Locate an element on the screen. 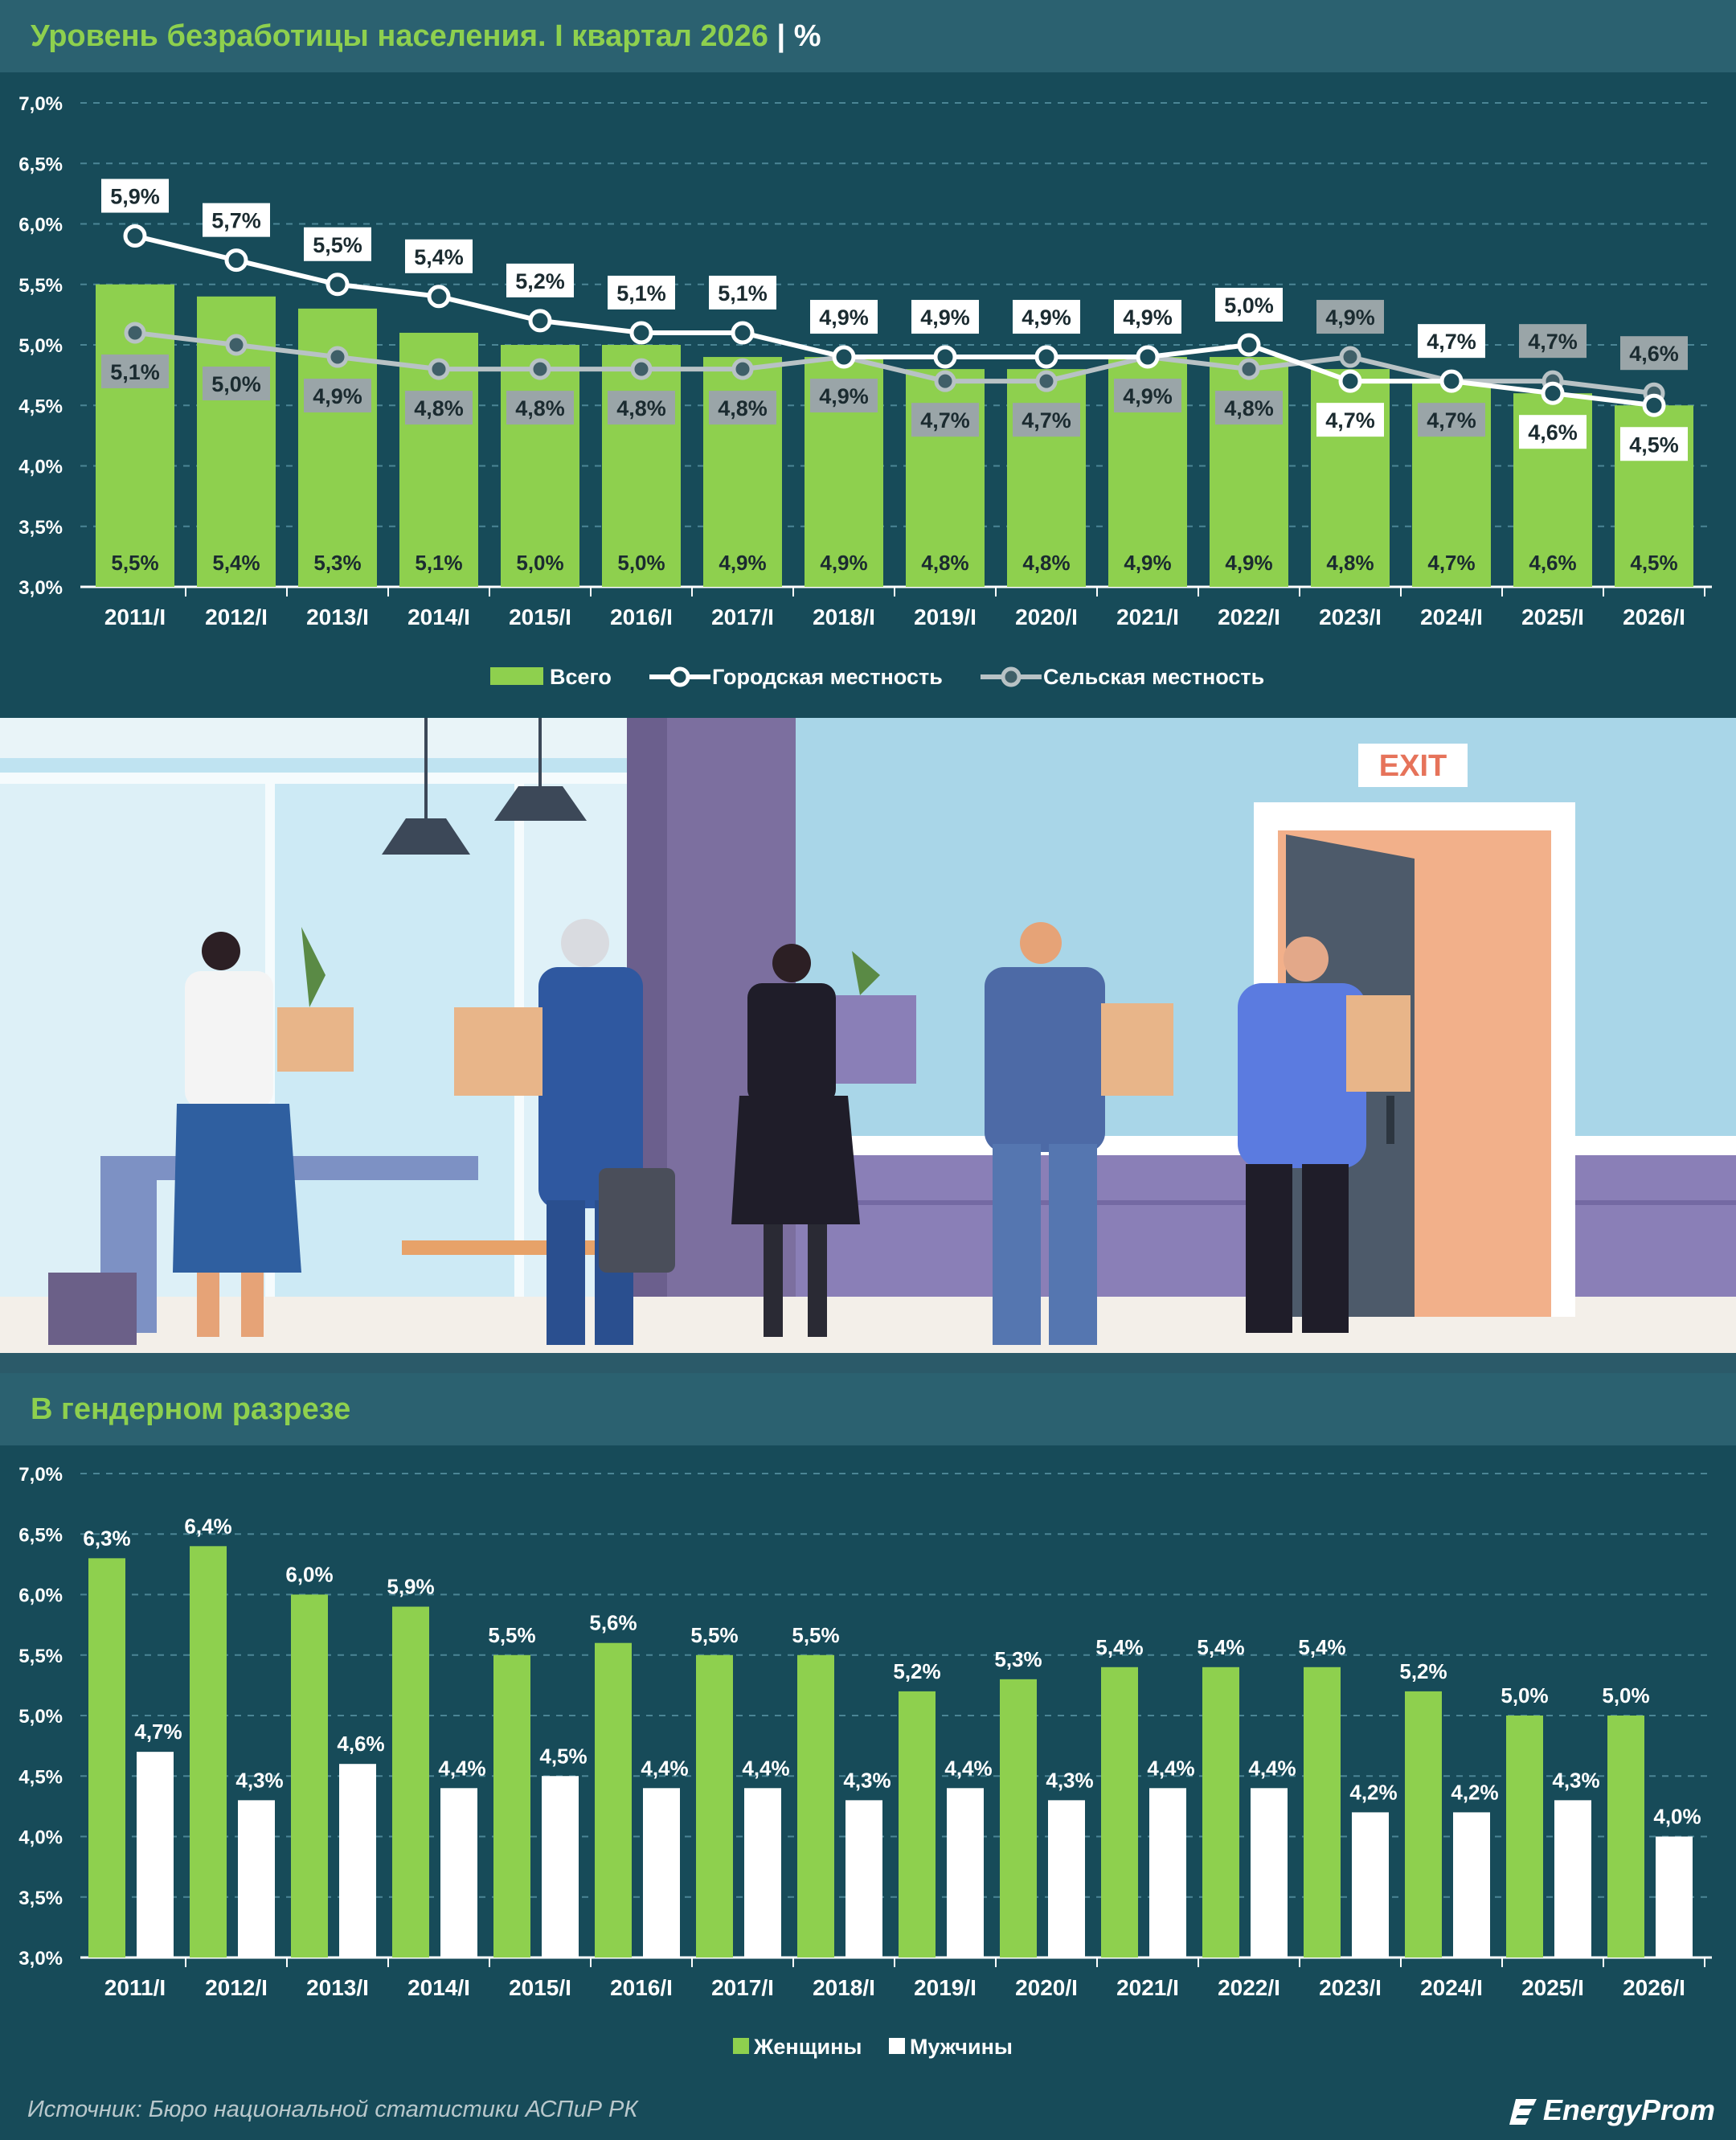 The width and height of the screenshot is (1736, 2140). chart2-legend-men-swatch is located at coordinates (897, 2046).